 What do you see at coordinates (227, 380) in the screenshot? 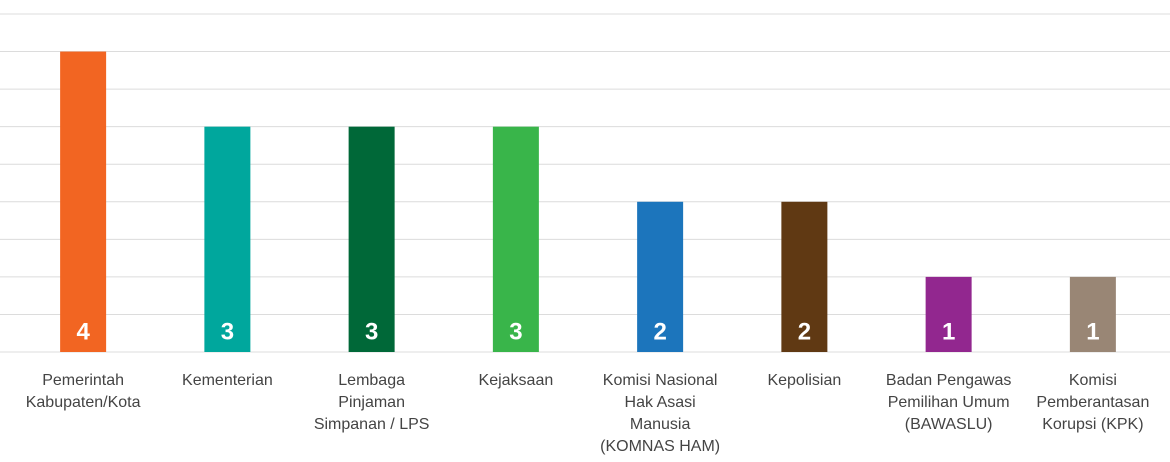
I see `x-tick-label: Kementerian` at bounding box center [227, 380].